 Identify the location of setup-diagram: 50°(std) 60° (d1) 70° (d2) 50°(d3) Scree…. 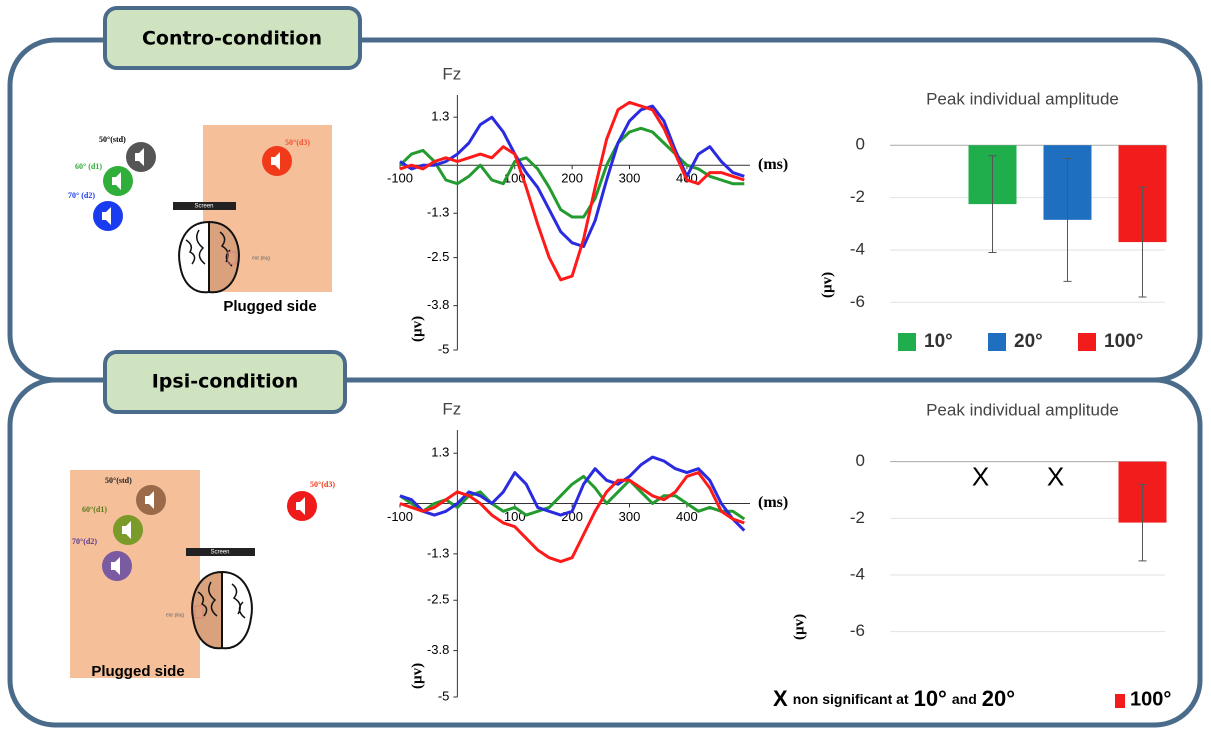
(200, 220).